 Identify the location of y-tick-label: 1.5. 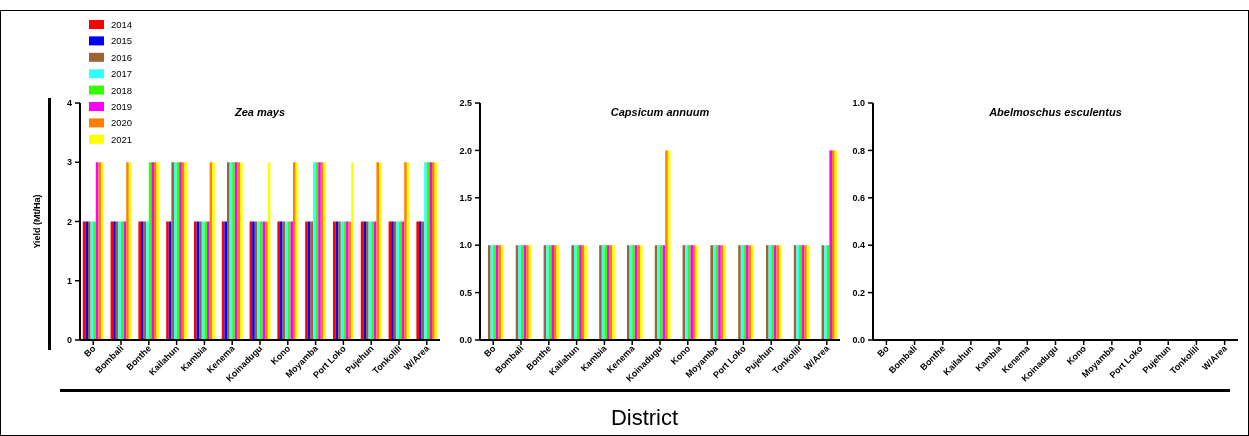
(465, 197).